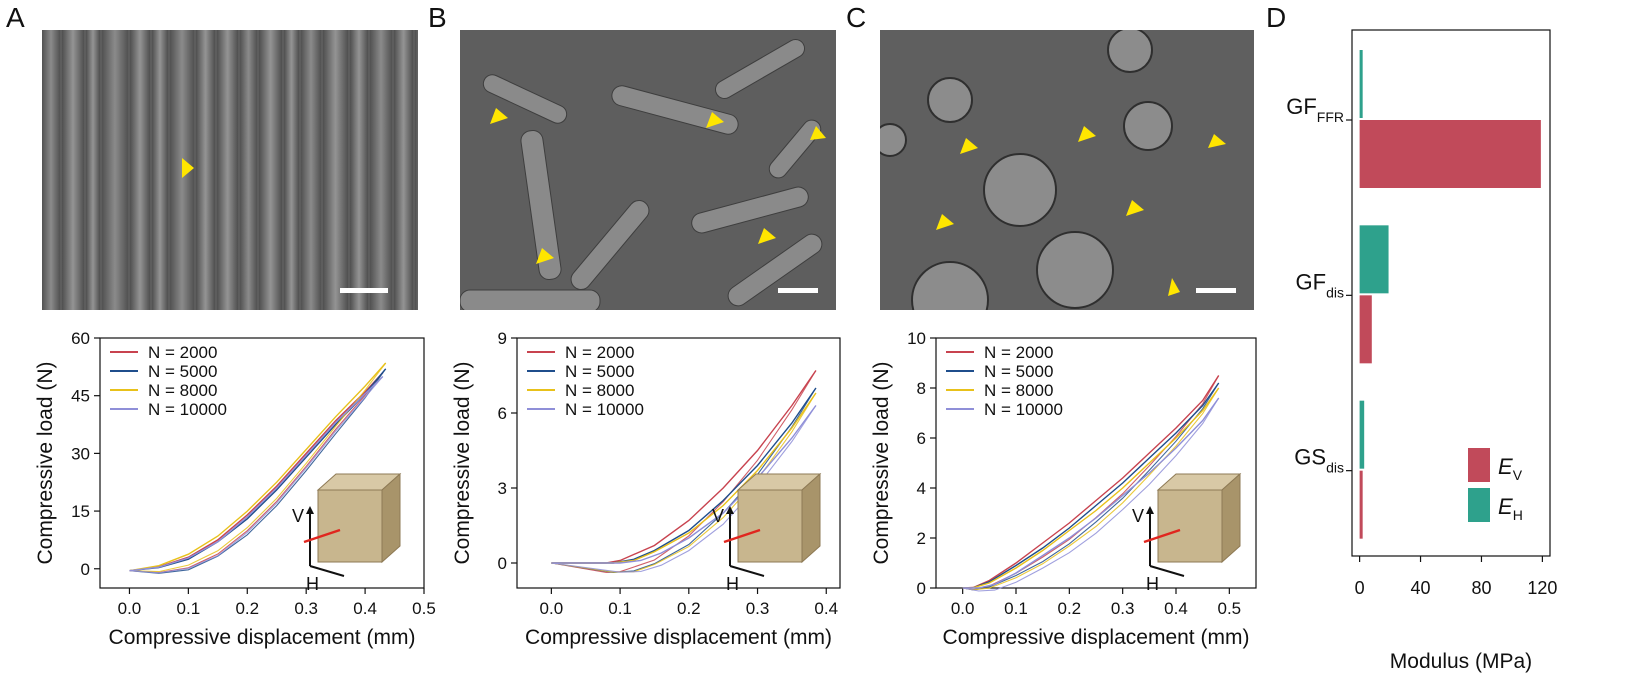 Image resolution: width=1642 pixels, height=696 pixels. What do you see at coordinates (1542, 588) in the screenshot?
I see `x-tick-label: 120` at bounding box center [1542, 588].